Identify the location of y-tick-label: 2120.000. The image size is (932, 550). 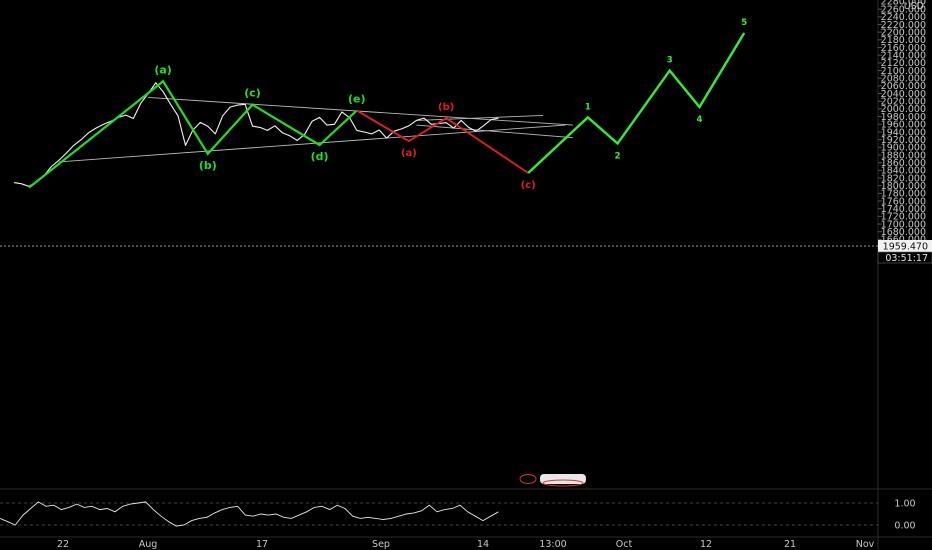
(903, 63).